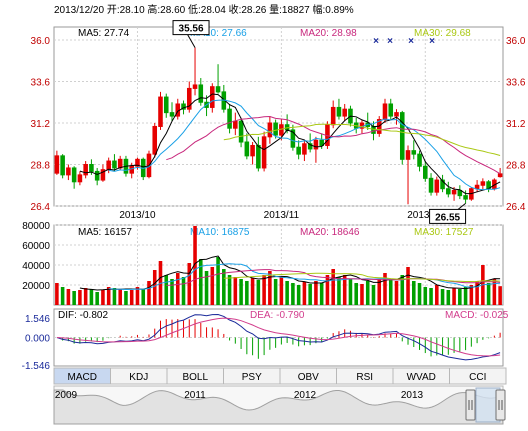 This screenshot has width=528, height=431. Describe the element at coordinates (36, 246) in the screenshot. I see `volume-ytick: 60000` at that location.